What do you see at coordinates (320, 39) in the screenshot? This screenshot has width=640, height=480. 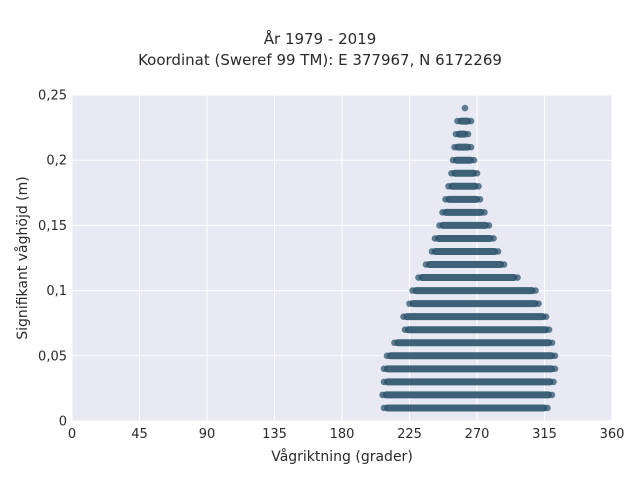 I see `chart-title: År 1979 - 2019` at bounding box center [320, 39].